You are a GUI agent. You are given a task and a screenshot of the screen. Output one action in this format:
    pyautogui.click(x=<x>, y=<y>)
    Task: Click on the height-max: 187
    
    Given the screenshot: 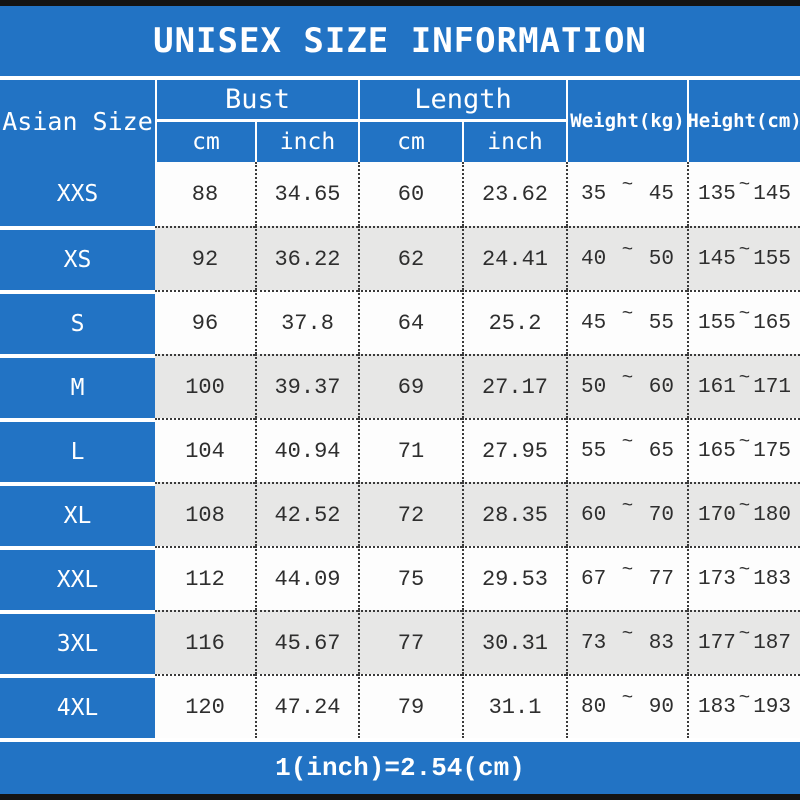 What is the action you would take?
    pyautogui.click(x=772, y=643)
    